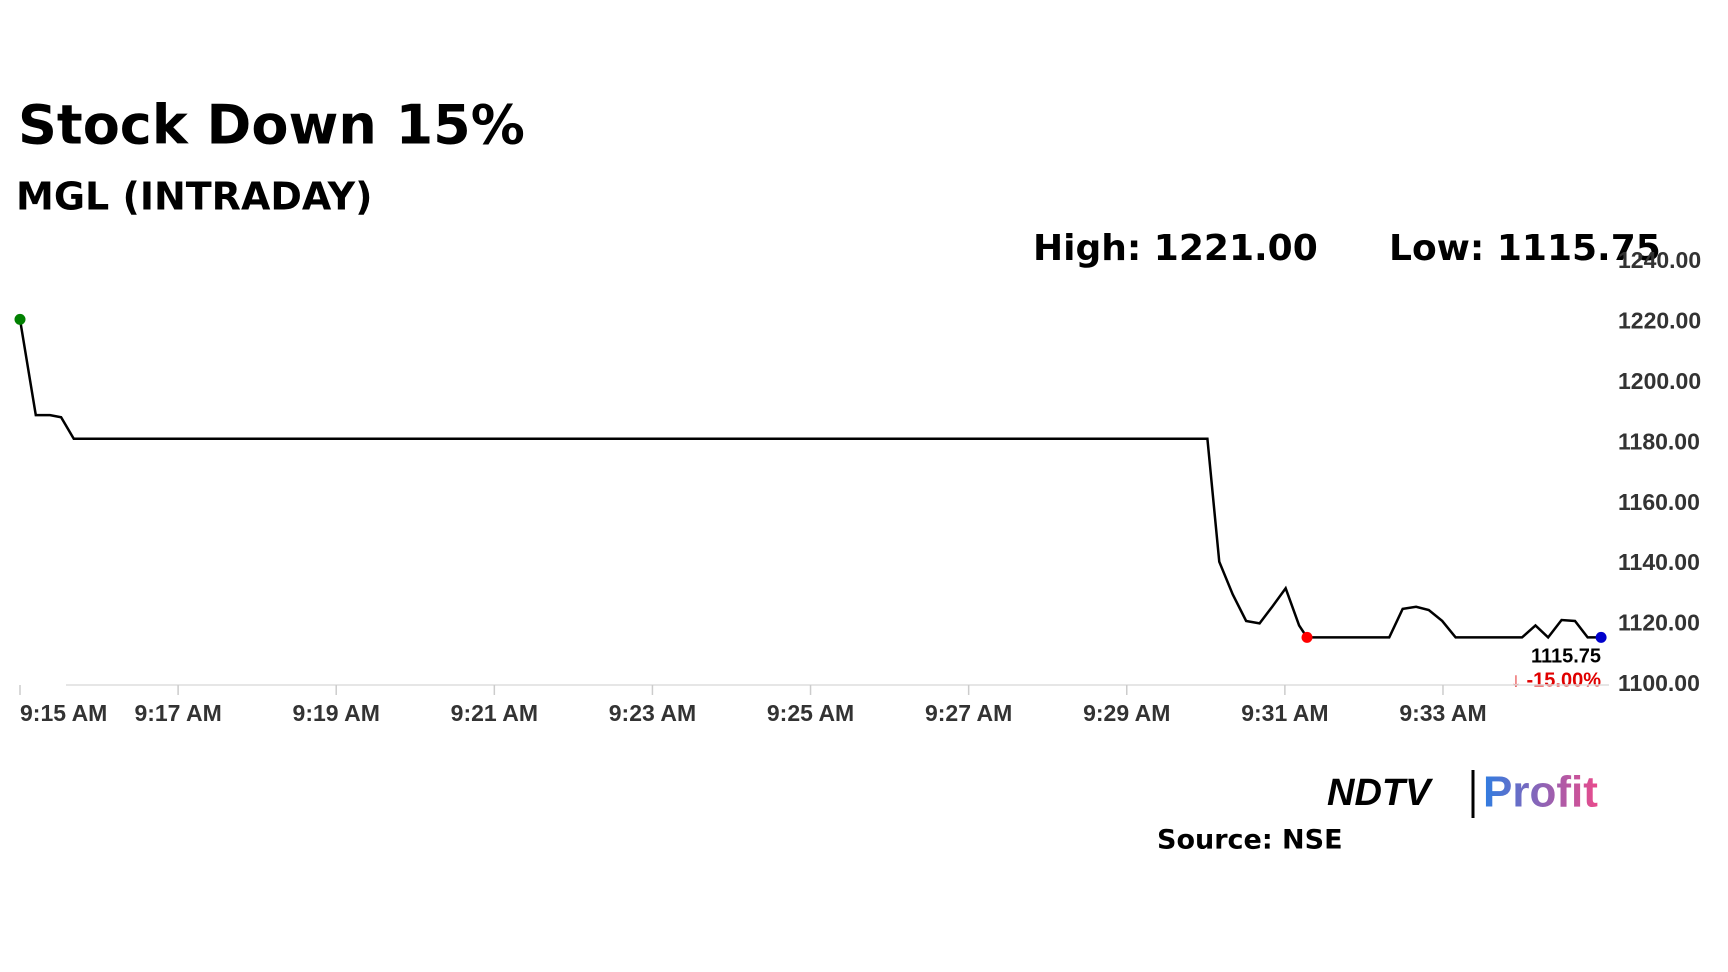 The image size is (1728, 972). Describe the element at coordinates (1126, 713) in the screenshot. I see `x-tick-label: 9:29 AM` at that location.